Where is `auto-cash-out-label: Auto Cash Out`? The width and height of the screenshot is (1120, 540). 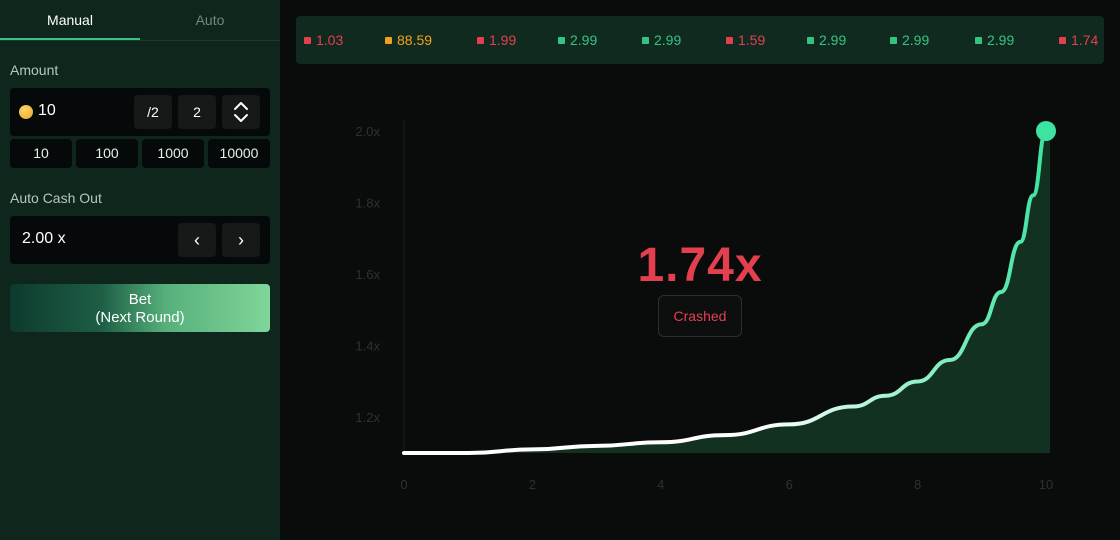 auto-cash-out-label: Auto Cash Out is located at coordinates (56, 198).